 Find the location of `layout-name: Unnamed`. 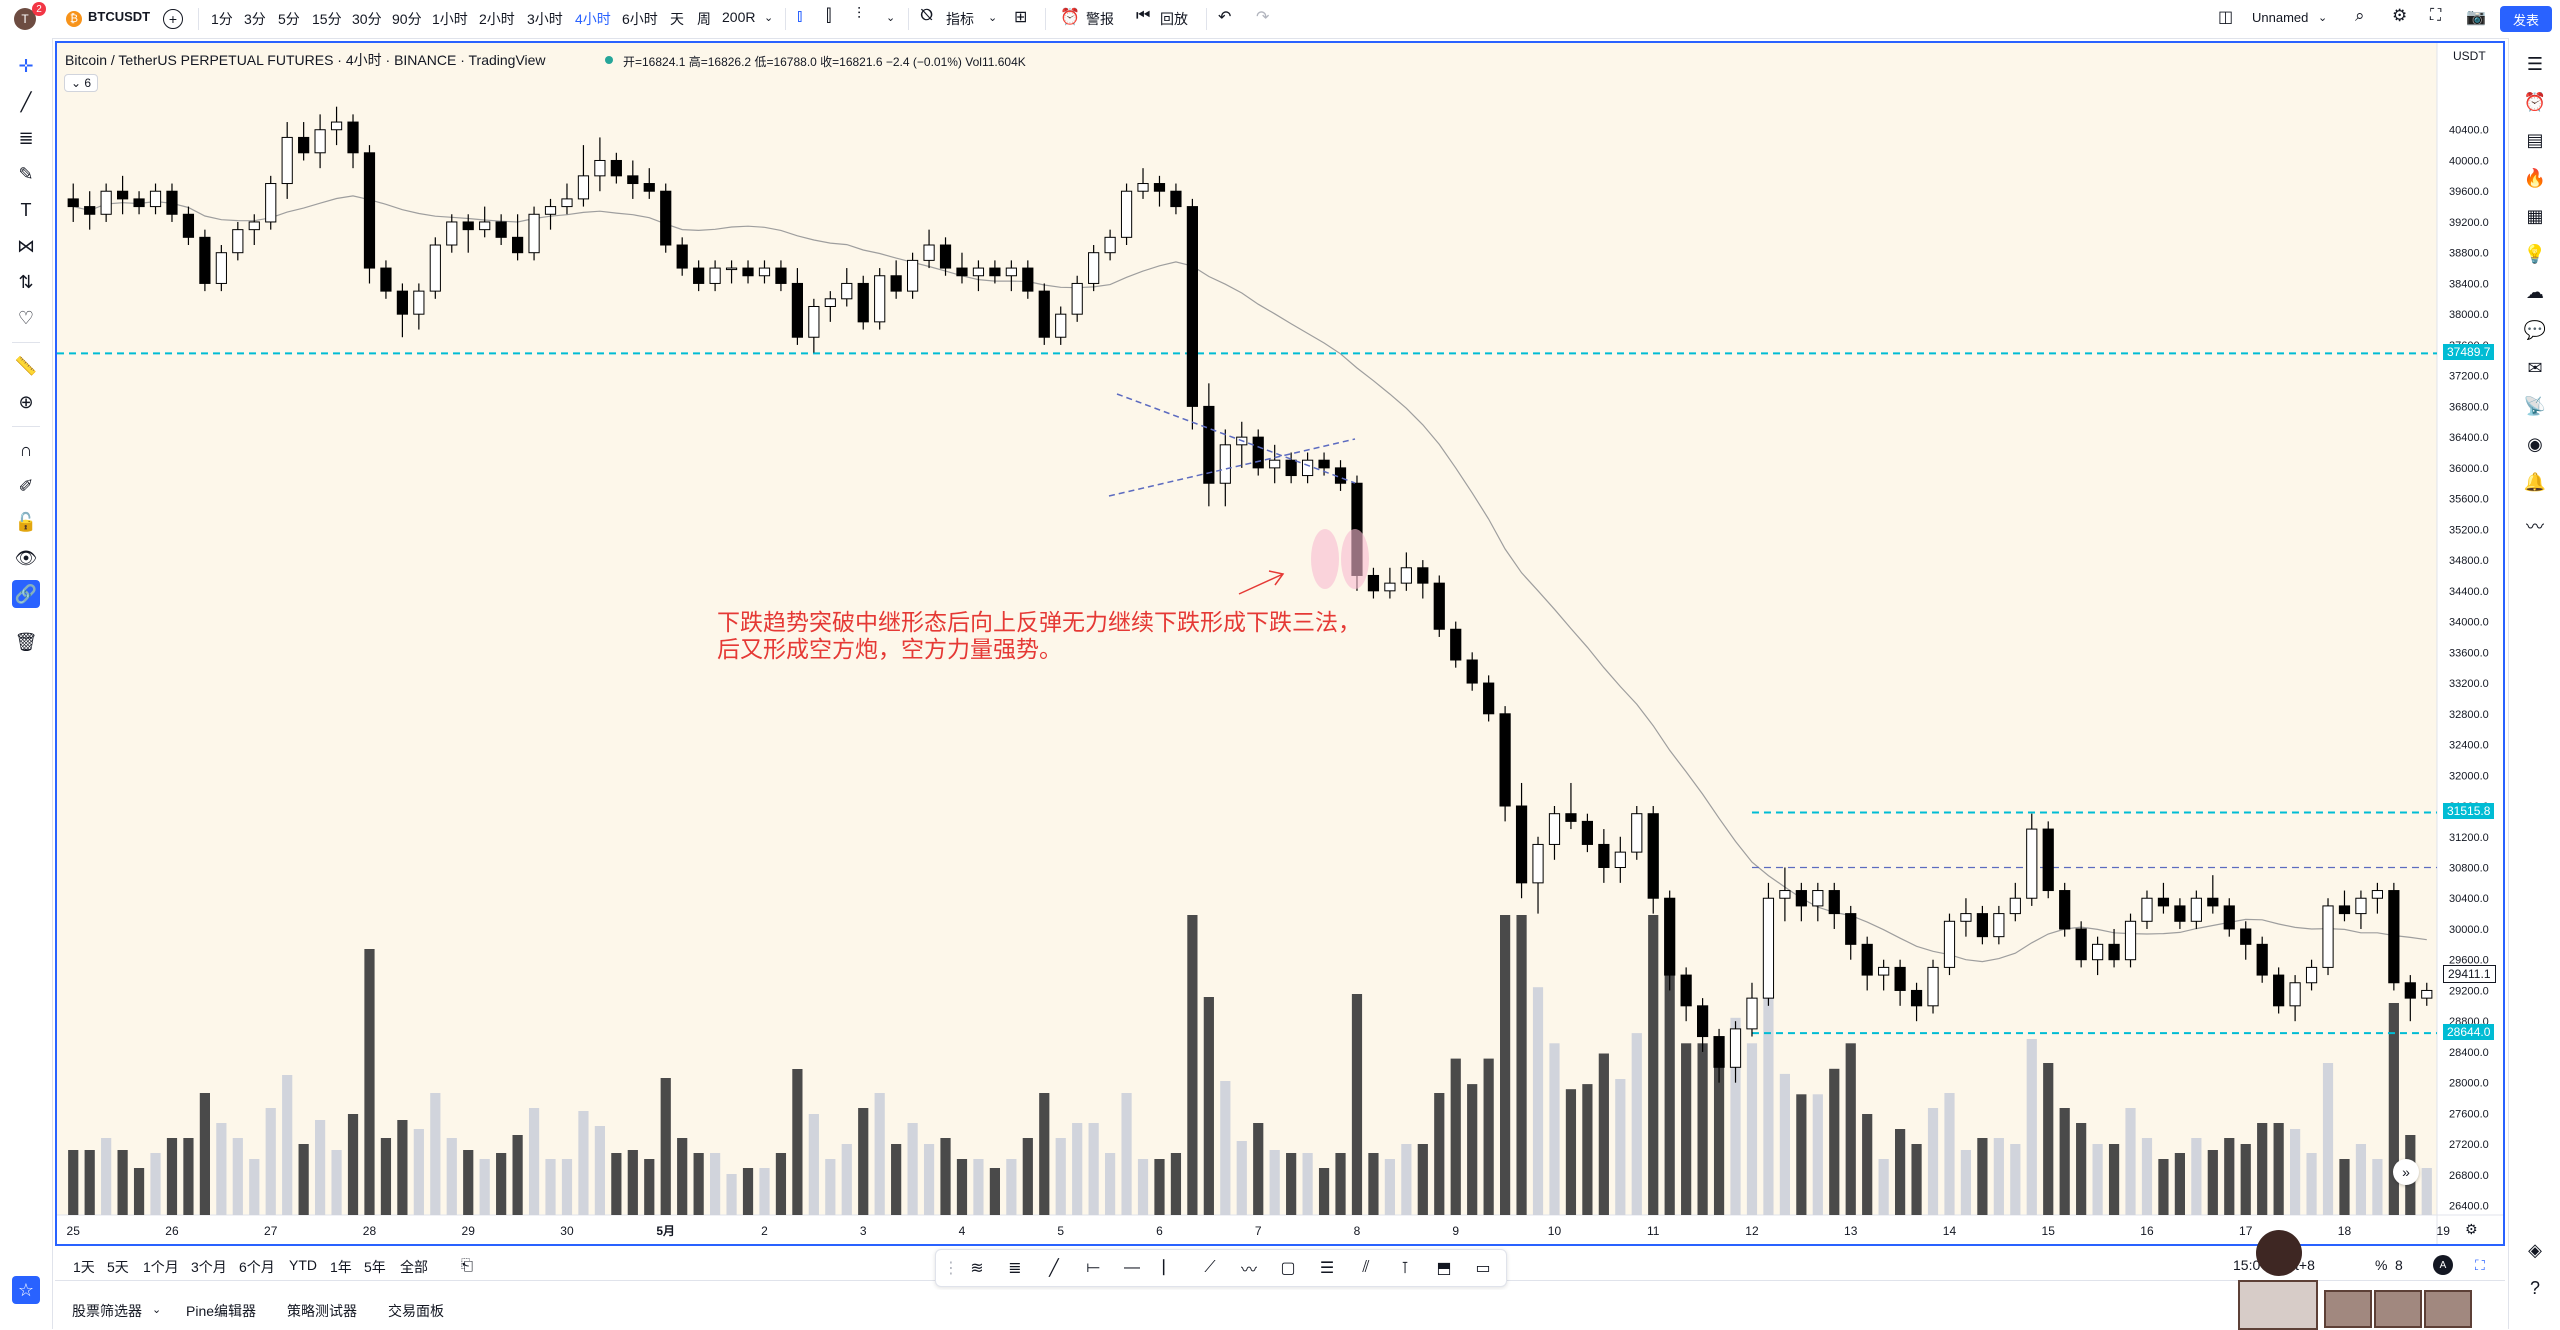

layout-name: Unnamed is located at coordinates (2280, 17).